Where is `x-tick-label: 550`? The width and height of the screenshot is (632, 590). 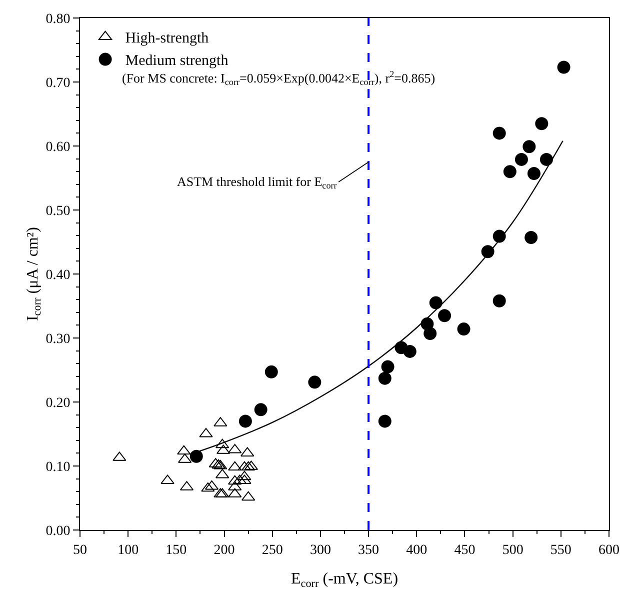 x-tick-label: 550 is located at coordinates (561, 550).